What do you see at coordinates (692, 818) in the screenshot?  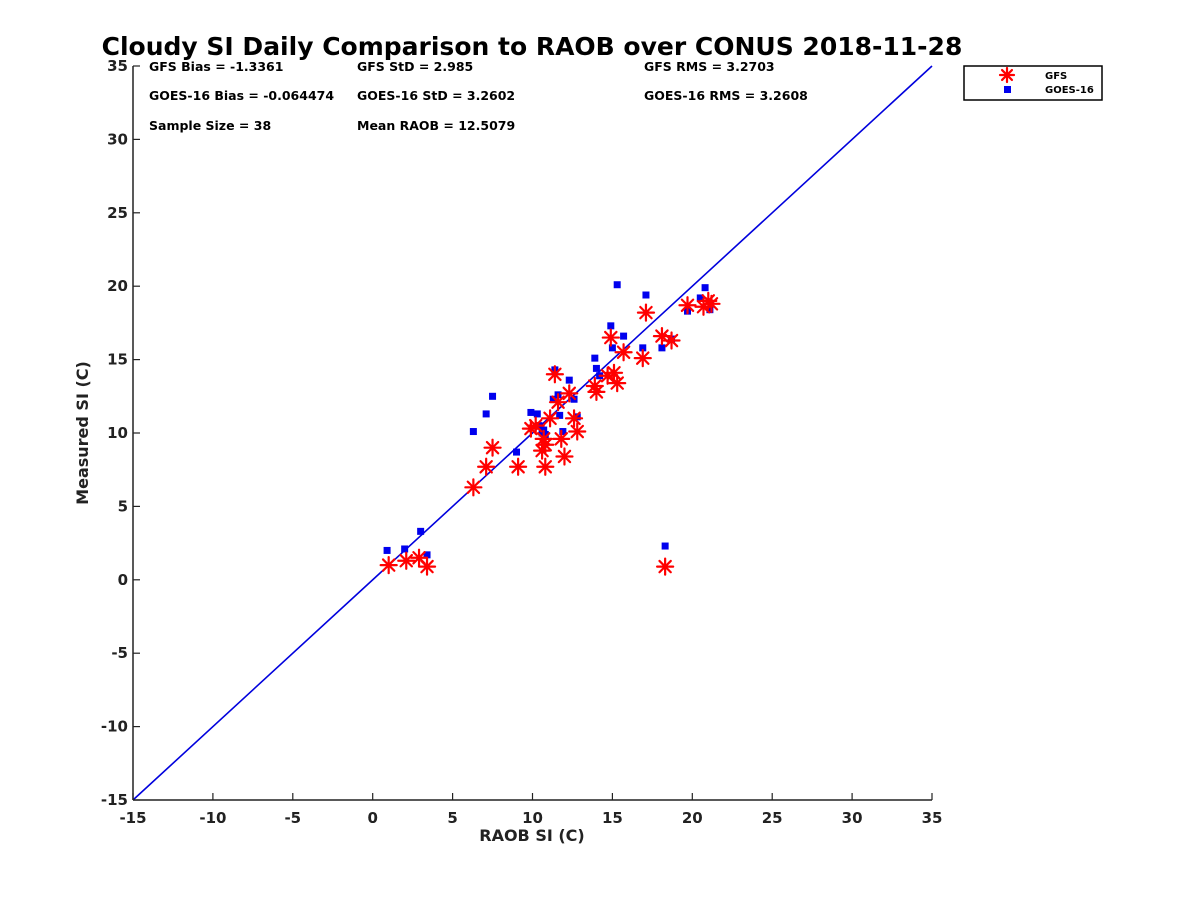 I see `x-tick-label: 20` at bounding box center [692, 818].